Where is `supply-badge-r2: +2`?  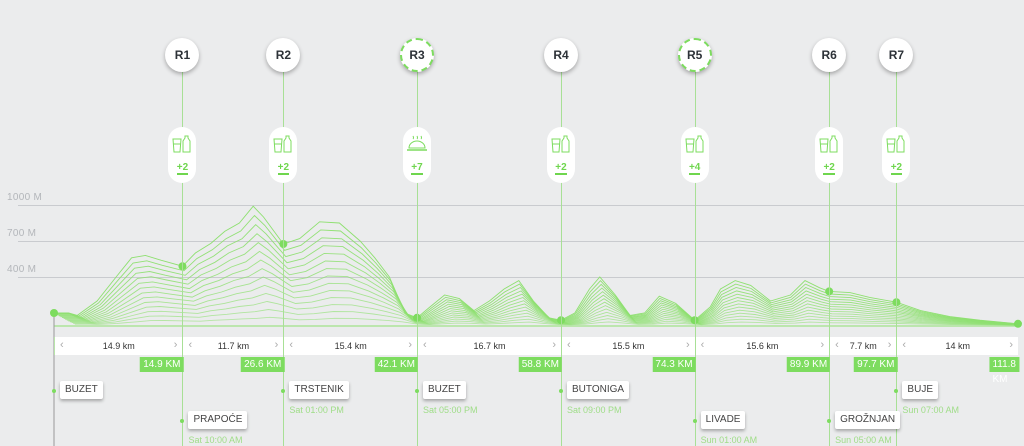 supply-badge-r2: +2 is located at coordinates (283, 155).